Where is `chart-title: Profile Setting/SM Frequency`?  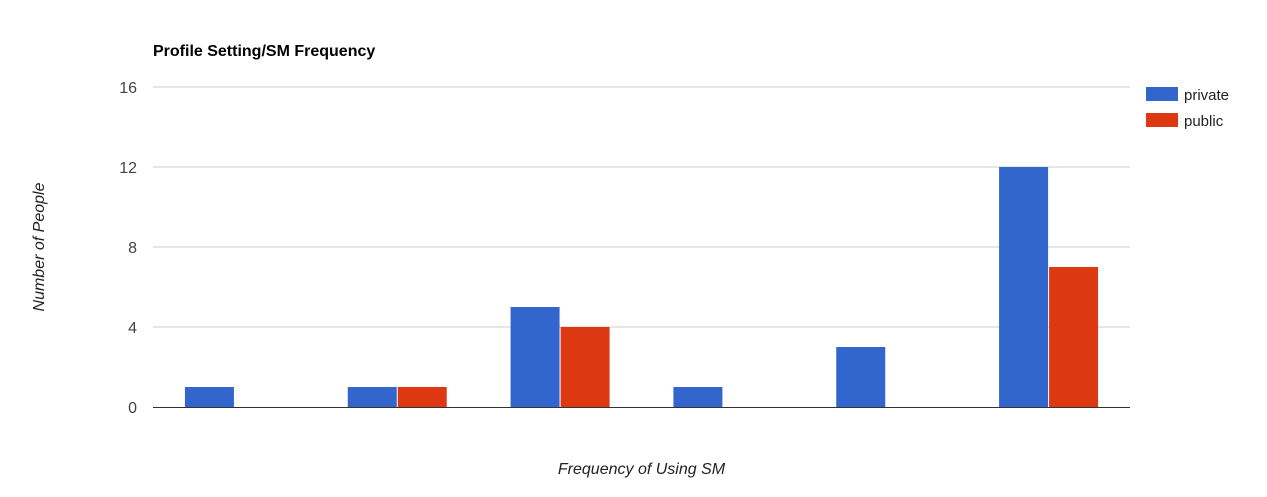 chart-title: Profile Setting/SM Frequency is located at coordinates (264, 51).